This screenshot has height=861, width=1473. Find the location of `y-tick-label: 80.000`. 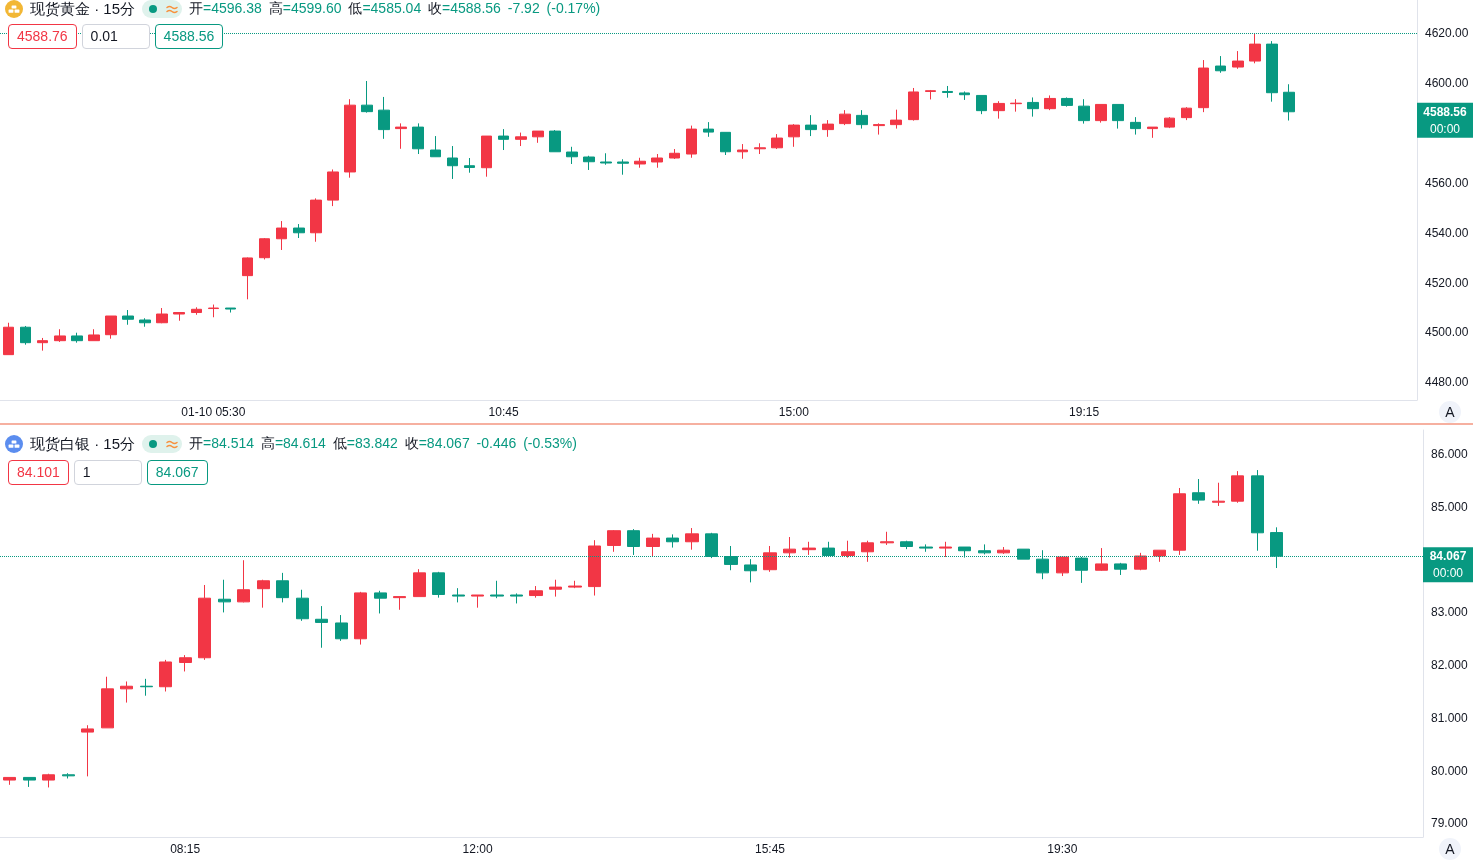

y-tick-label: 80.000 is located at coordinates (1450, 770).